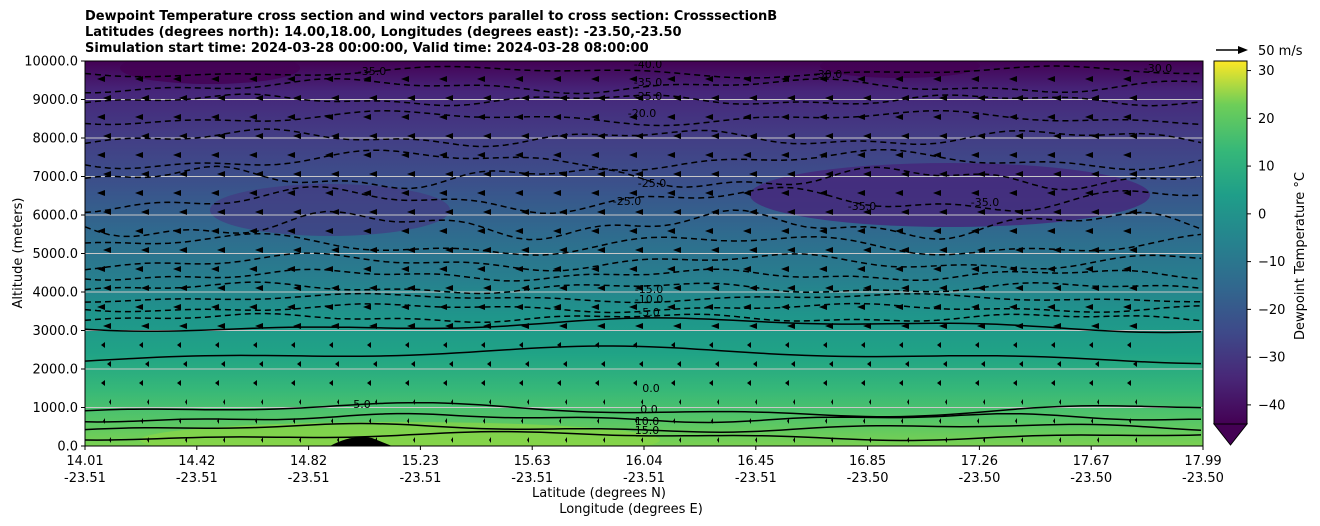 This screenshot has width=1320, height=526. I want to click on quiver-key: 50 m/s, so click(1259, 51).